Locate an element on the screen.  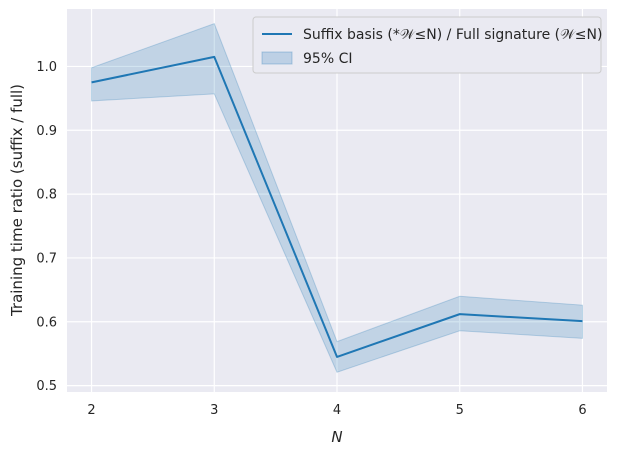
x-tick-label: 4 is located at coordinates (337, 410).